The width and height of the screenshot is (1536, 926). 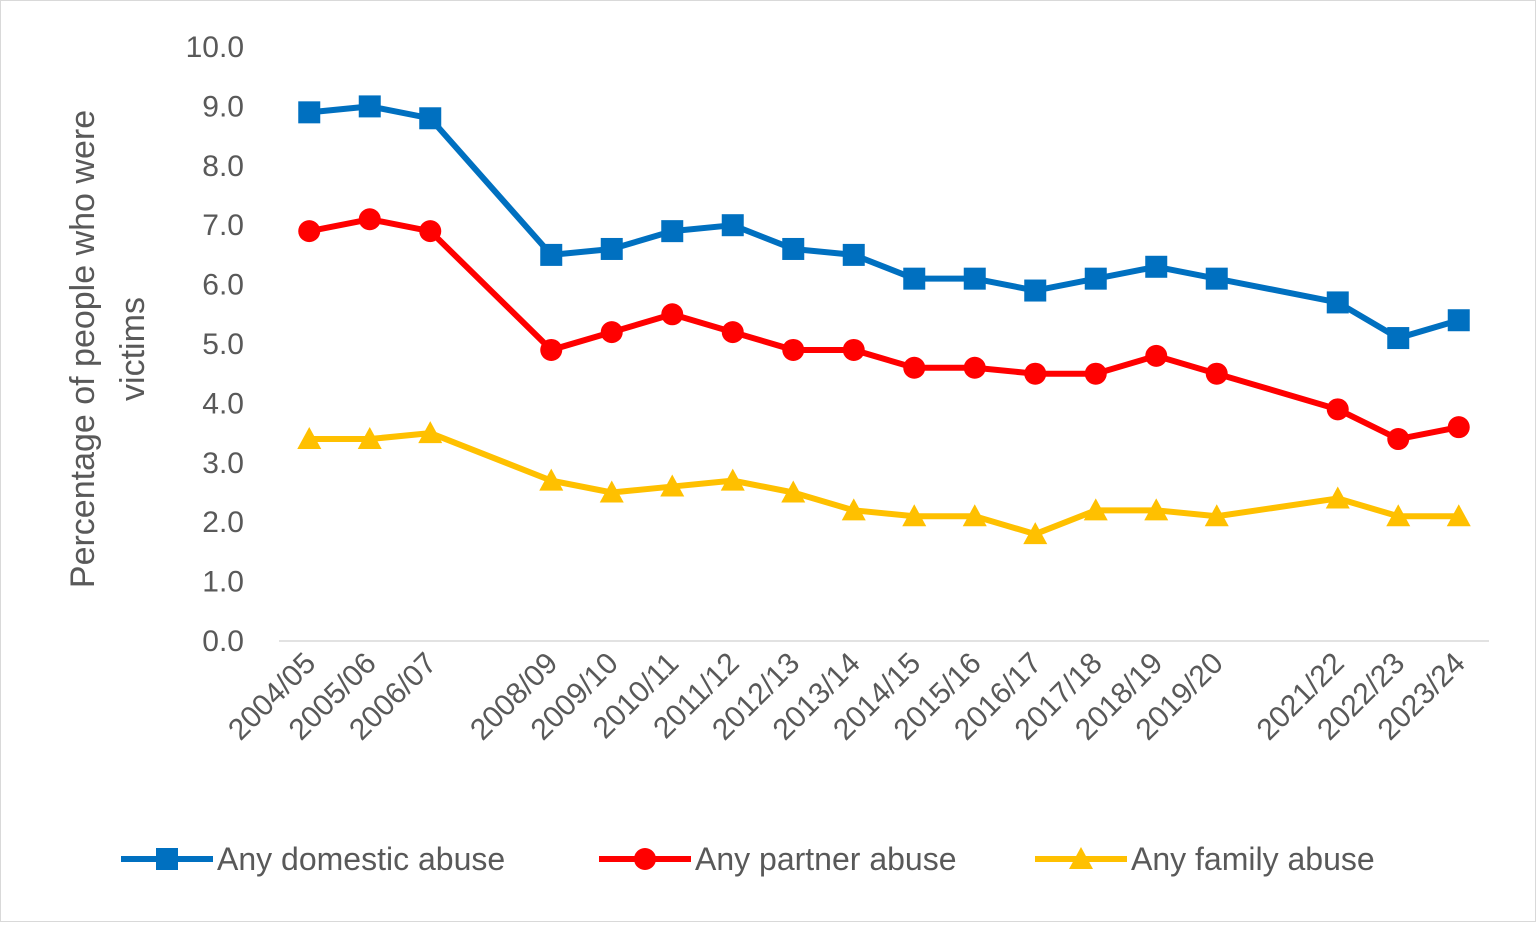 What do you see at coordinates (223, 403) in the screenshot?
I see `y-tick-label: 4.0` at bounding box center [223, 403].